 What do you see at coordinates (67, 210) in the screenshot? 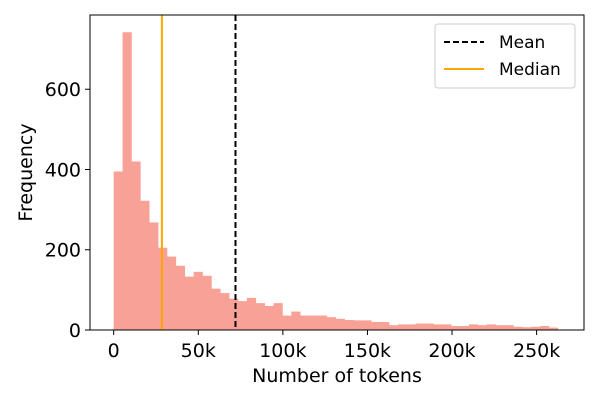
I see `y-axis-ticks: 0 200 400 600` at bounding box center [67, 210].